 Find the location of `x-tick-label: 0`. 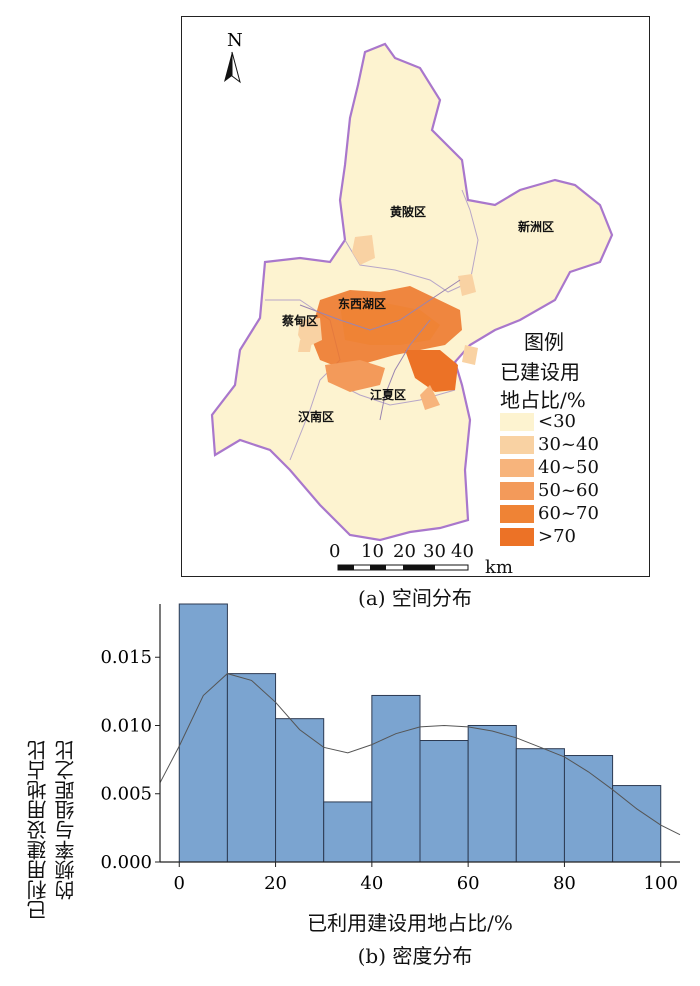

x-tick-label: 0 is located at coordinates (179, 883).